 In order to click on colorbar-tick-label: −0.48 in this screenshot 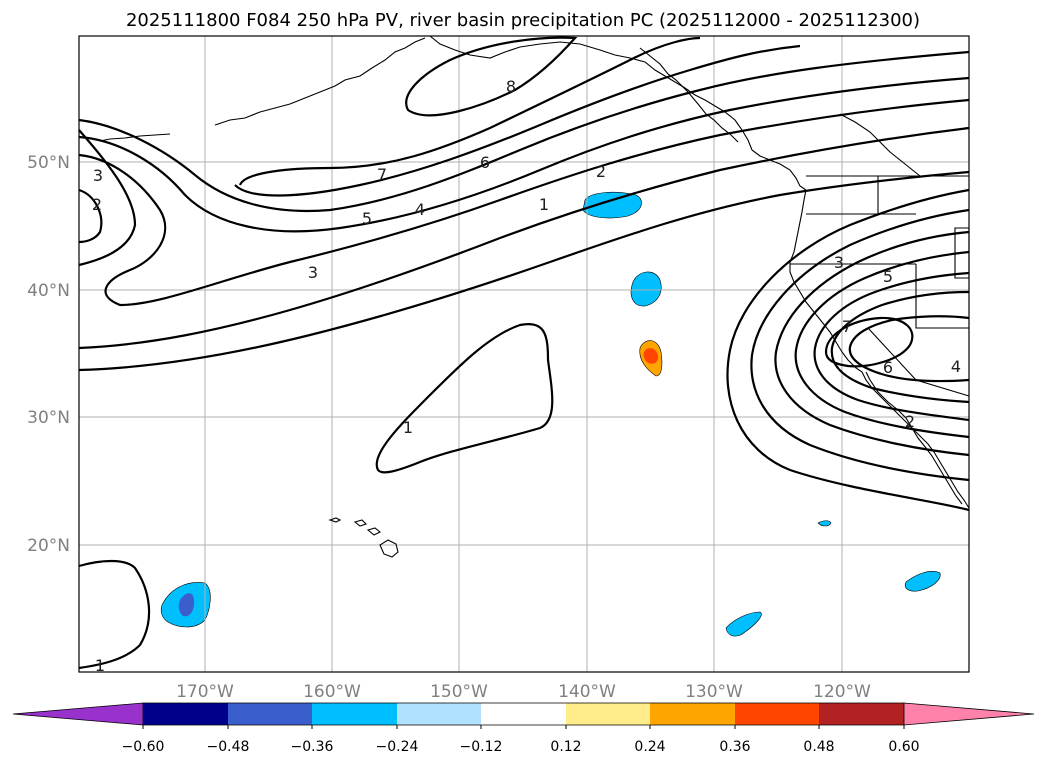, I will do `click(228, 747)`.